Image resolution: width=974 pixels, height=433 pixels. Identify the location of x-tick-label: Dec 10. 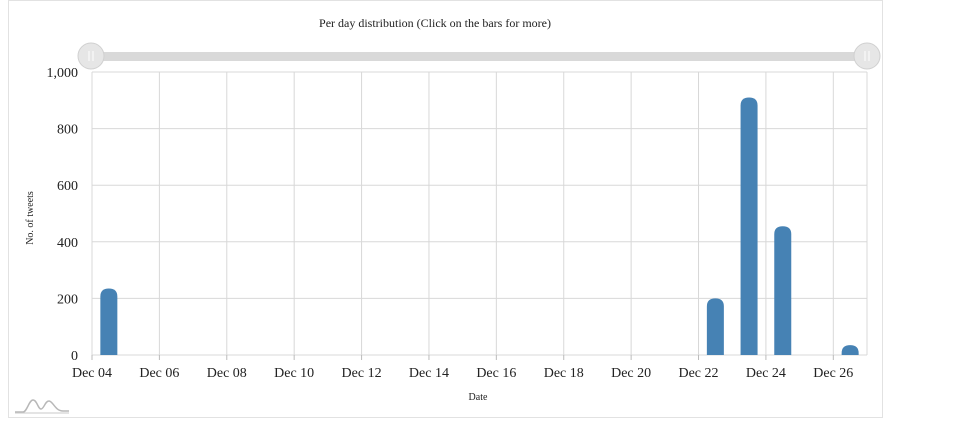
(294, 373).